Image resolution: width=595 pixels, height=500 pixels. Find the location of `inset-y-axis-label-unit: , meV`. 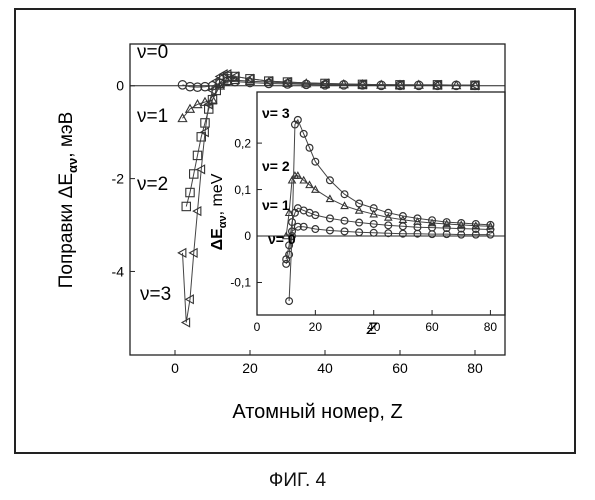

inset-y-axis-label-unit: , meV is located at coordinates (217, 194).